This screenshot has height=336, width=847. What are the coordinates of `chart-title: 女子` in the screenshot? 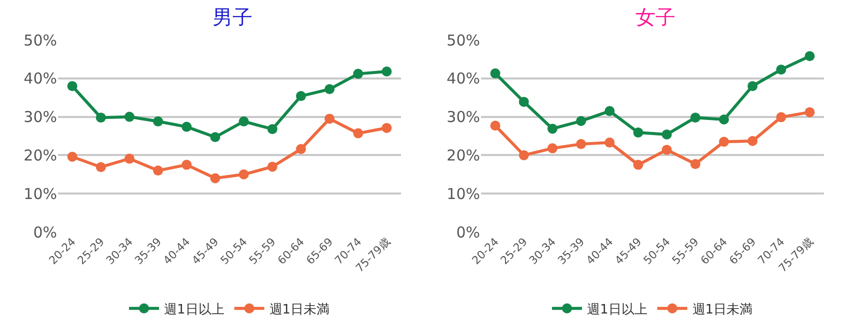 It's located at (656, 17).